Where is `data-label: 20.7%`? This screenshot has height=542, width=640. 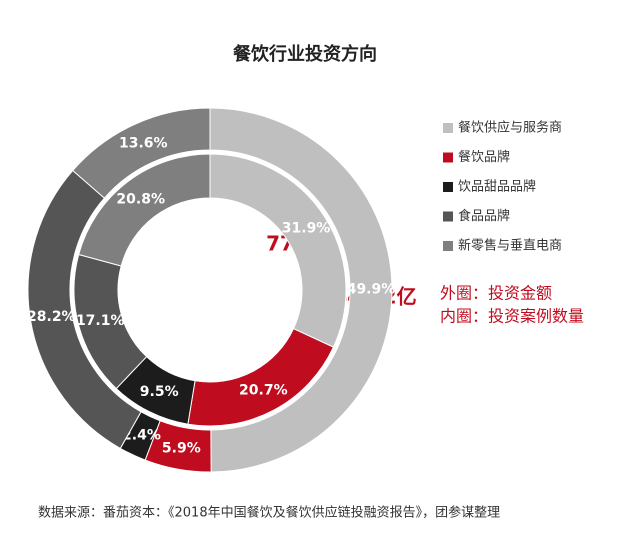 data-label: 20.7% is located at coordinates (263, 391).